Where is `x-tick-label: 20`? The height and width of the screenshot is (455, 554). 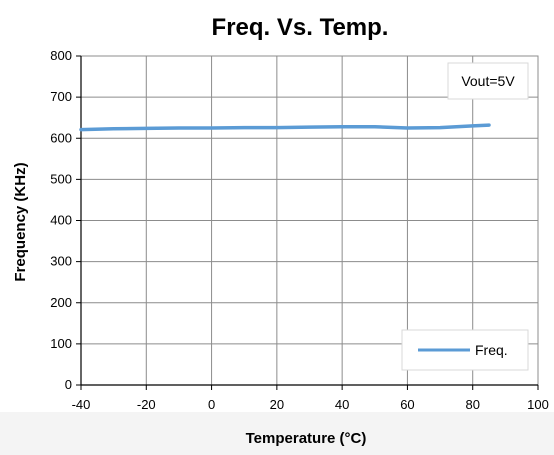 x-tick-label: 20 is located at coordinates (277, 404).